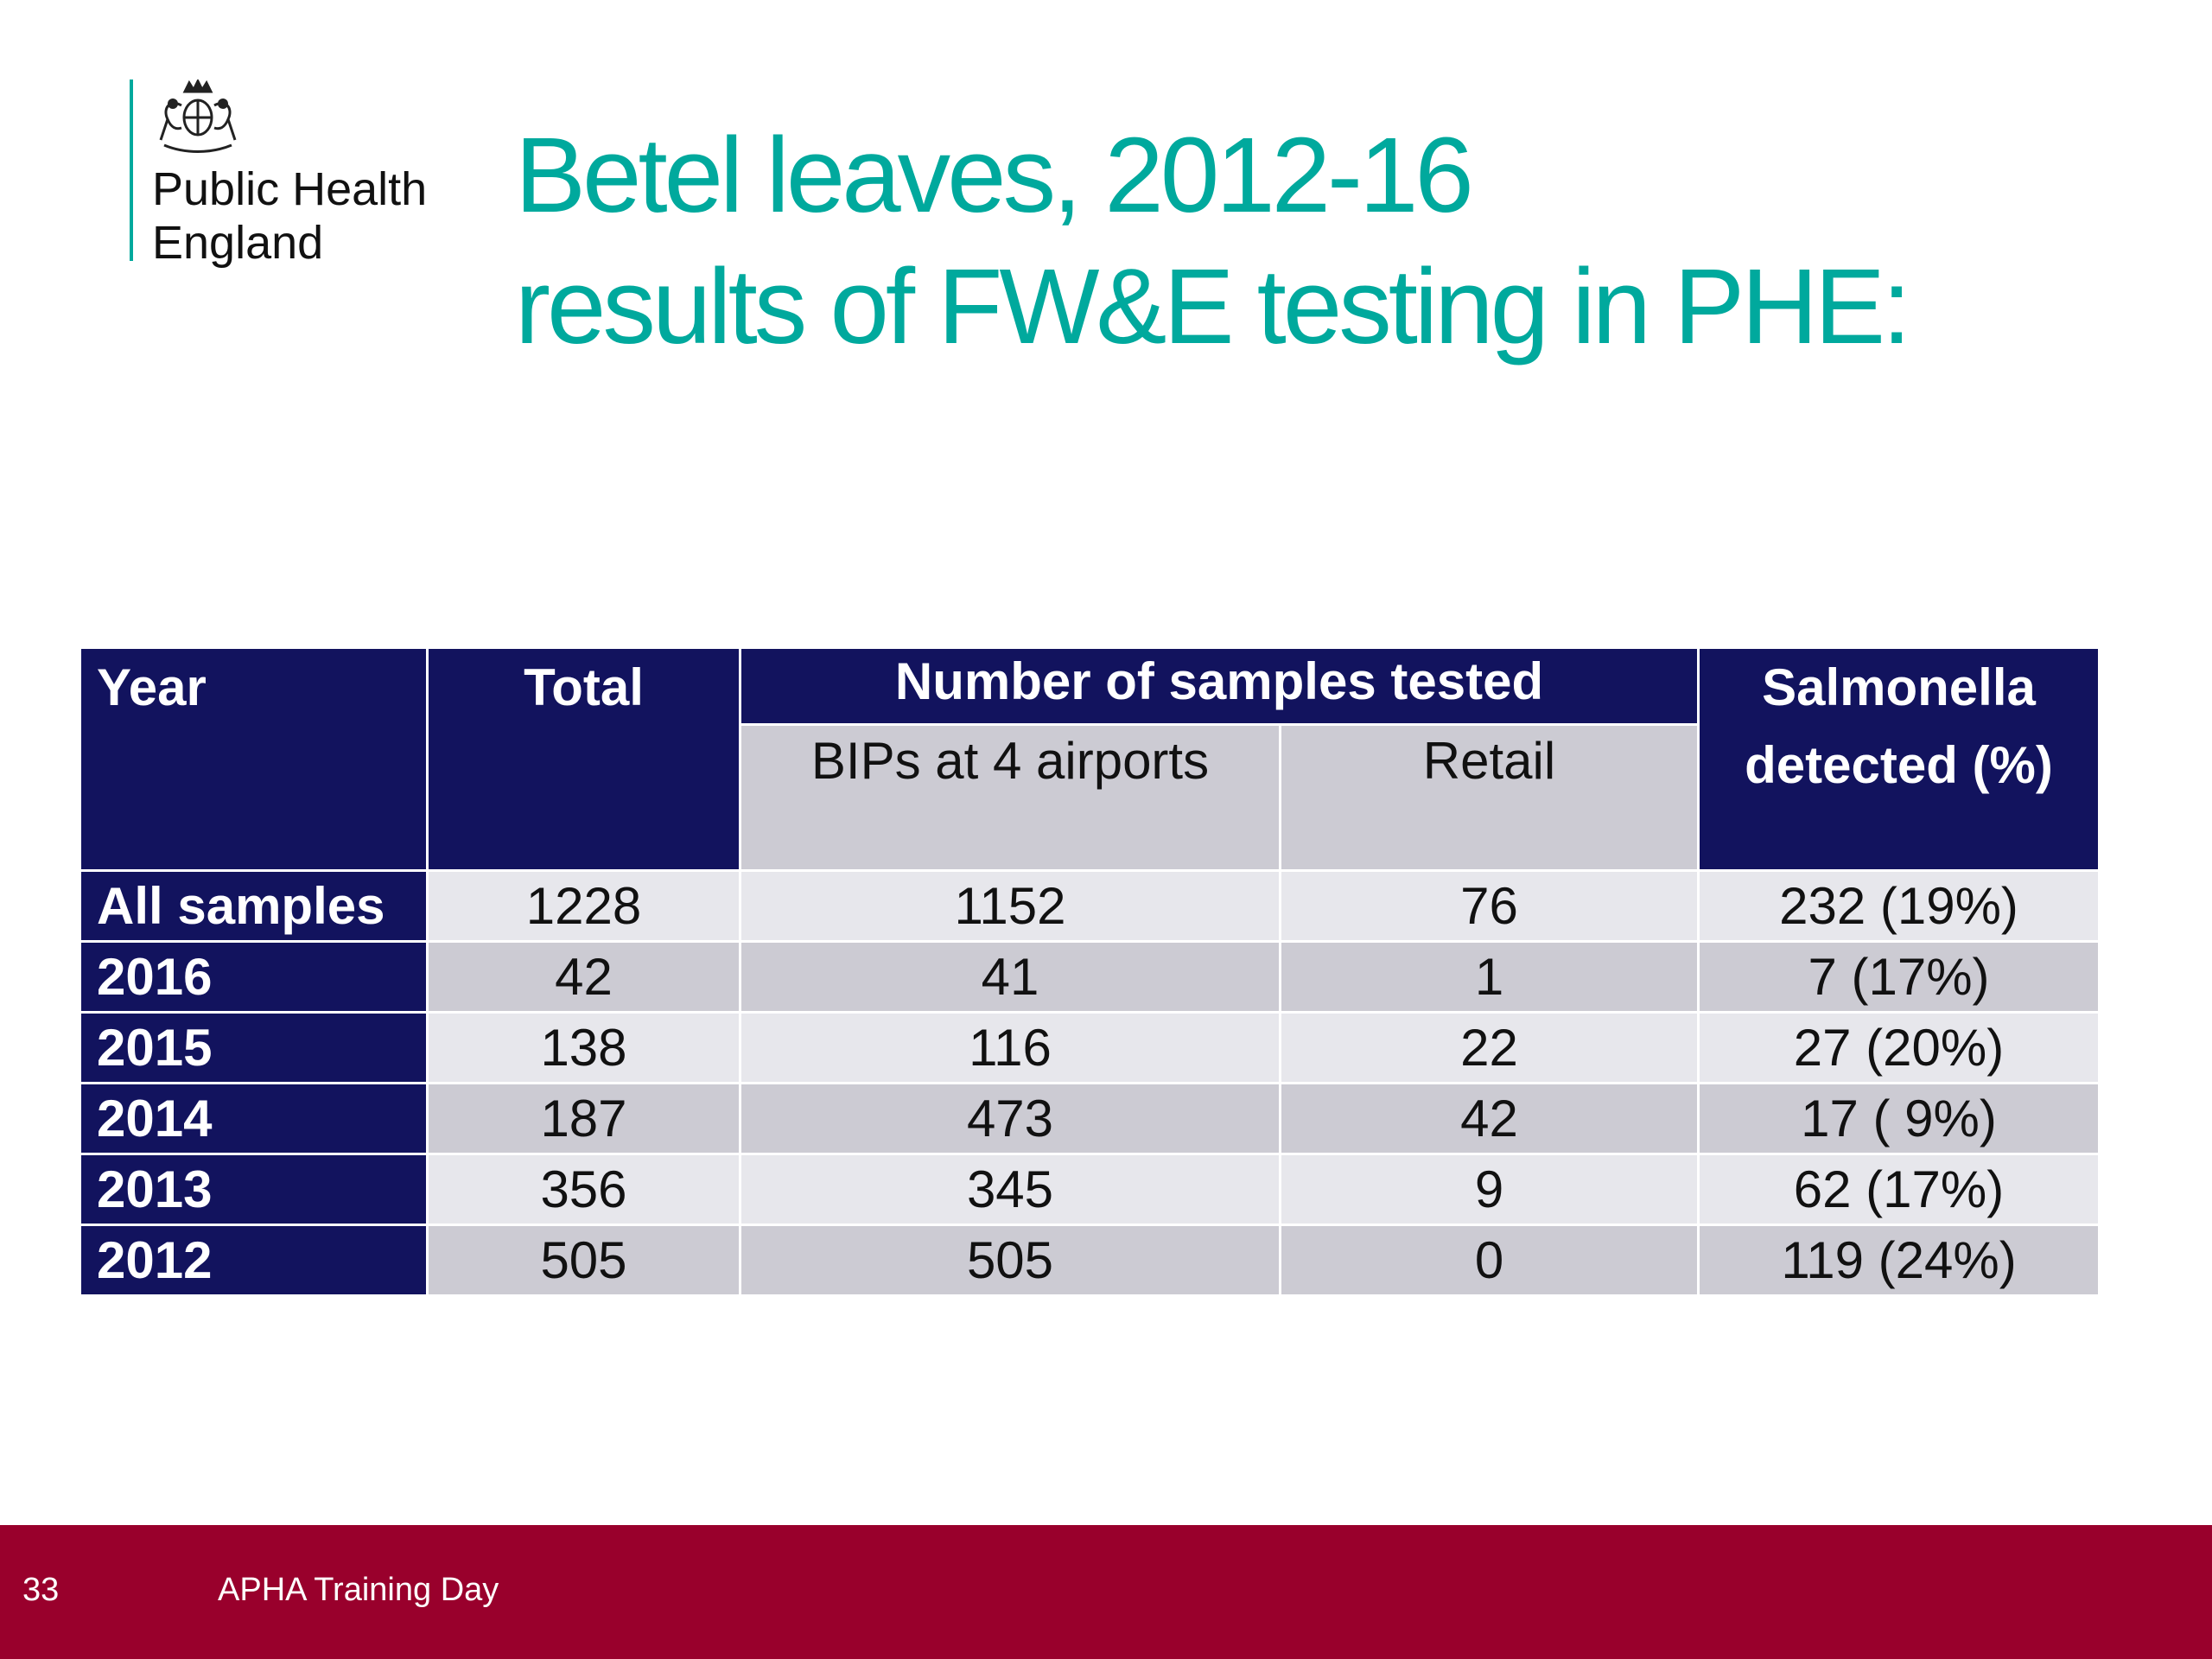 The image size is (2212, 1659). Describe the element at coordinates (1010, 1047) in the screenshot. I see `cell-bips: 116` at that location.